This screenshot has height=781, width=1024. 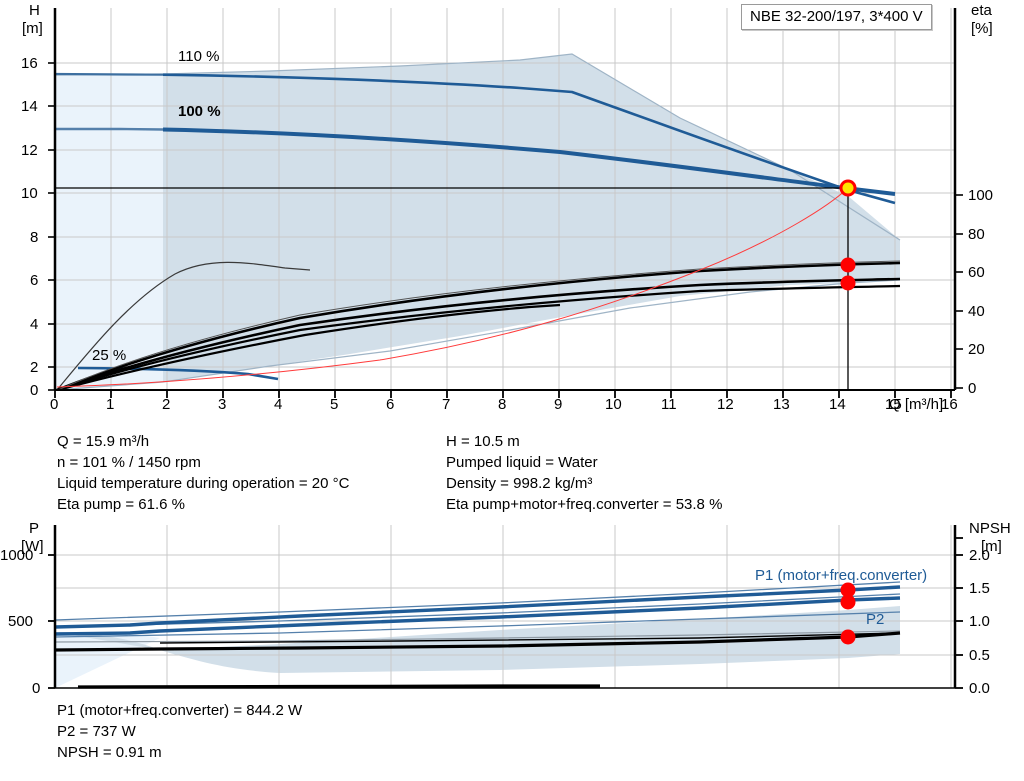 I want to click on curve-label-25: 25 %, so click(x=109, y=355).